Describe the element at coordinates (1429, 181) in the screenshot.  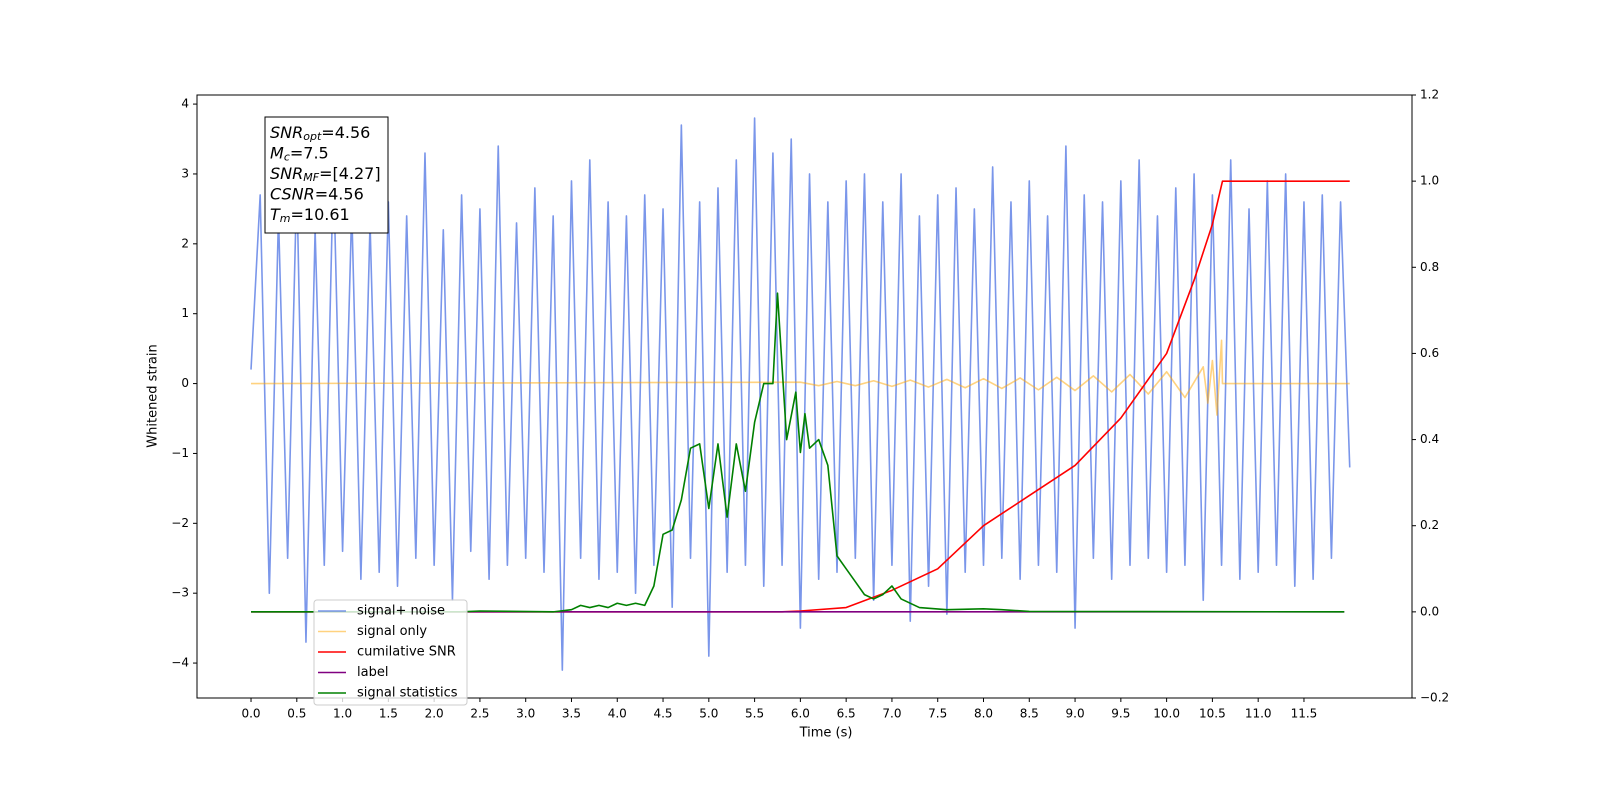
I see `y2-tick-label: 1.0` at that location.